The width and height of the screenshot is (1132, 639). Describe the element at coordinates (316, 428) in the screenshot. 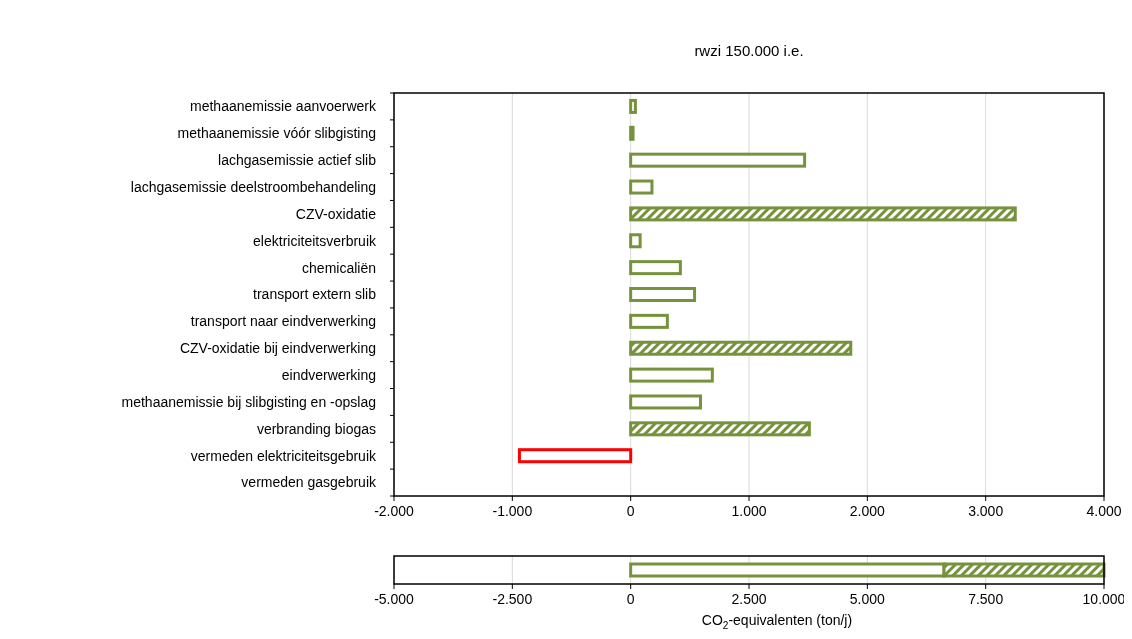

I see `y-tick-label: verbranding biogas` at that location.